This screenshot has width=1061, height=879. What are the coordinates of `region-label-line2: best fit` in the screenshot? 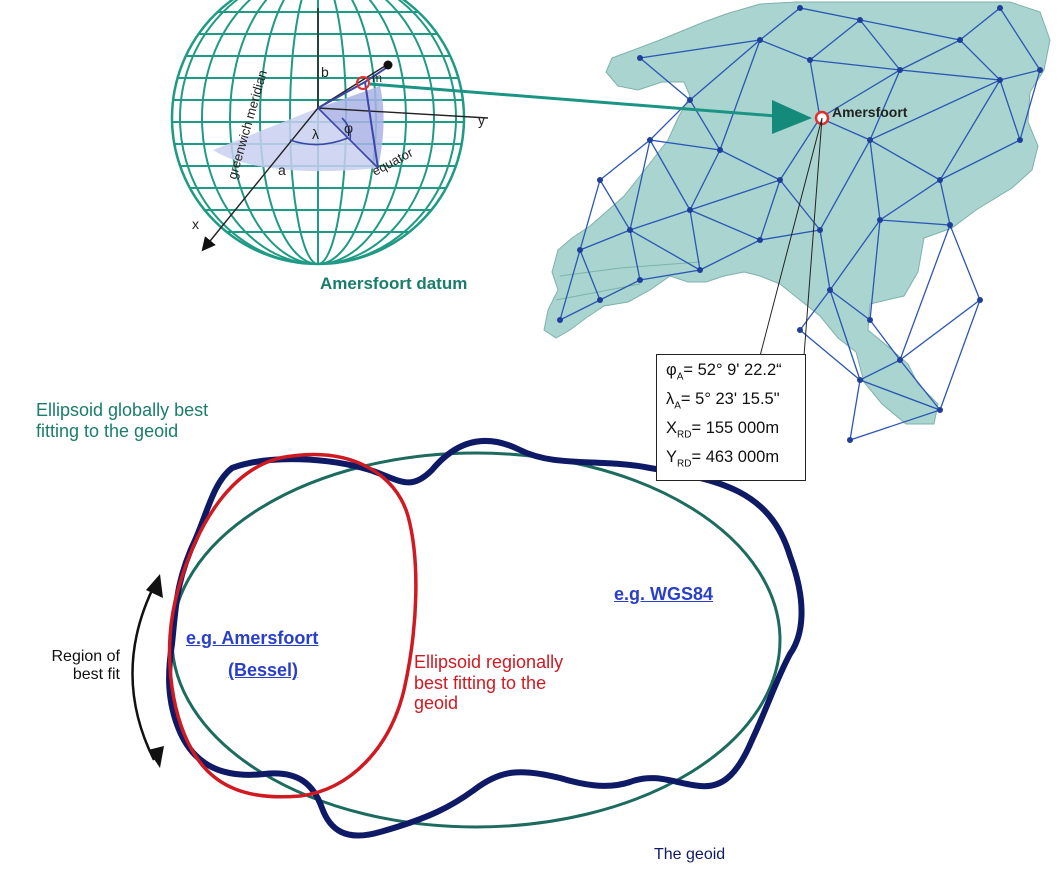 It's located at (96, 675).